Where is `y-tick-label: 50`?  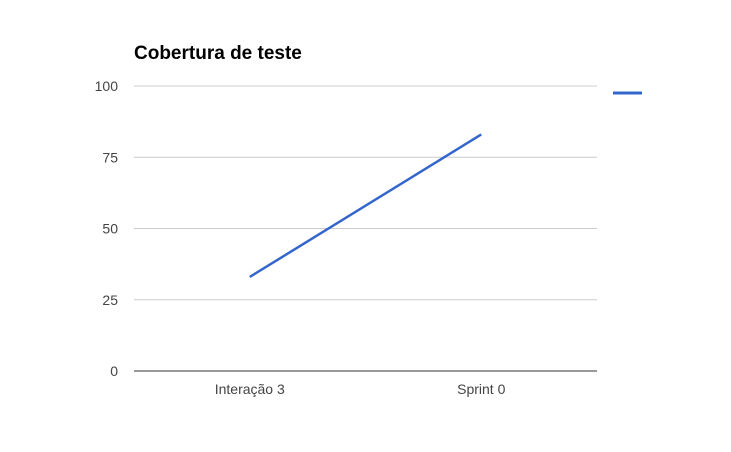 y-tick-label: 50 is located at coordinates (110, 229).